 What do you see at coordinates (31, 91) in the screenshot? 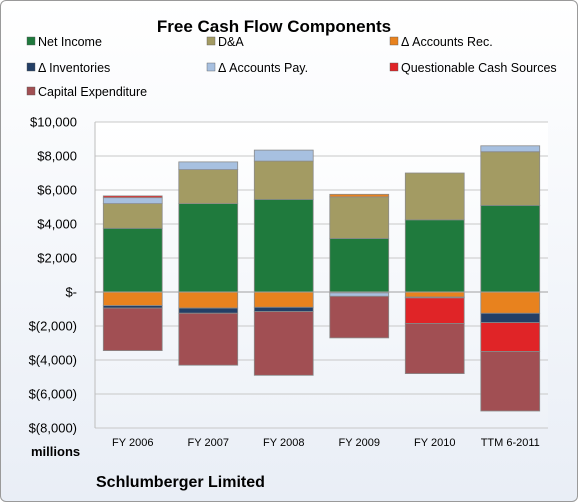
I see `legend-swatch-capital-expenditure` at bounding box center [31, 91].